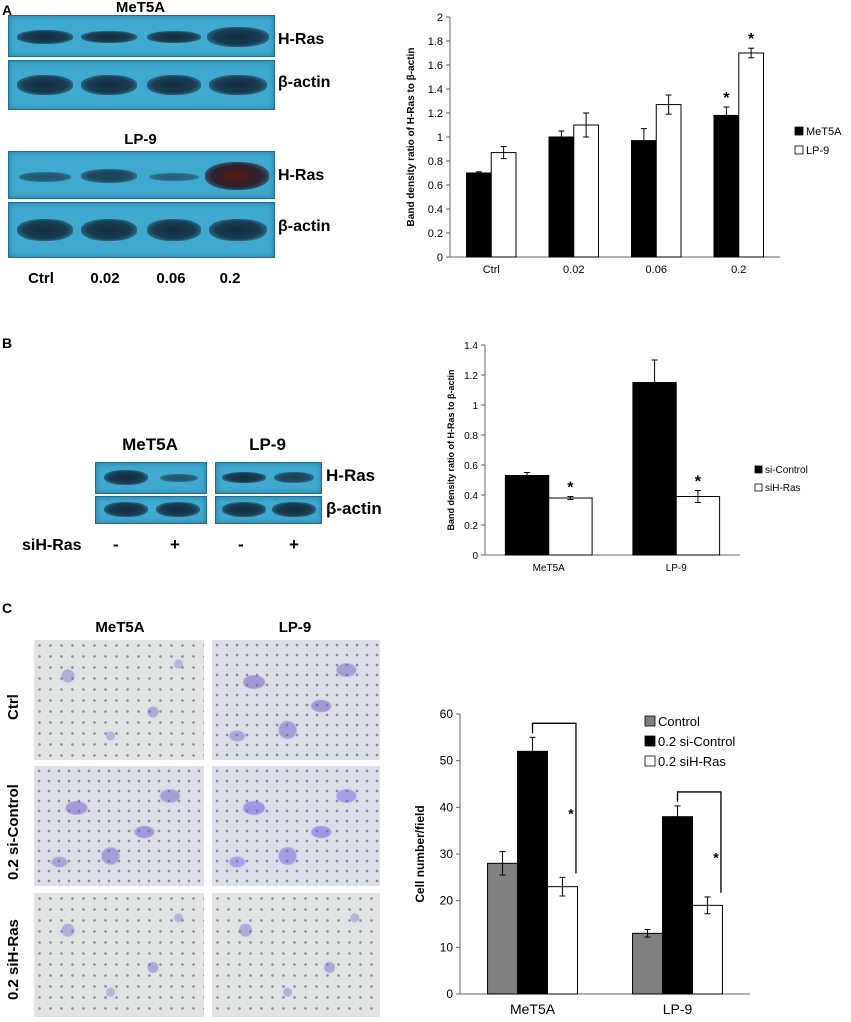  What do you see at coordinates (304, 226) in the screenshot?
I see `label-actin-a2: β-actin` at bounding box center [304, 226].